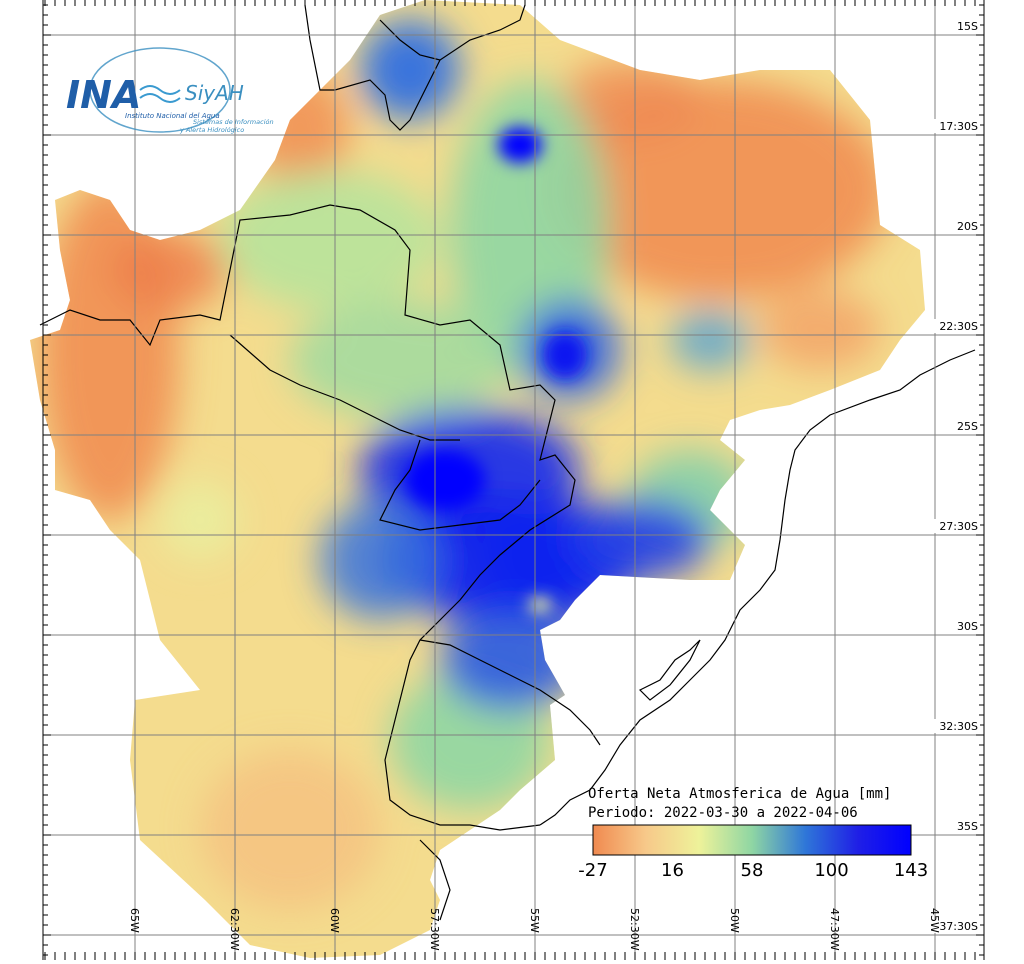 This screenshot has height=964, width=1024. Describe the element at coordinates (634, 929) in the screenshot. I see `longitude-label: 52:30W` at that location.